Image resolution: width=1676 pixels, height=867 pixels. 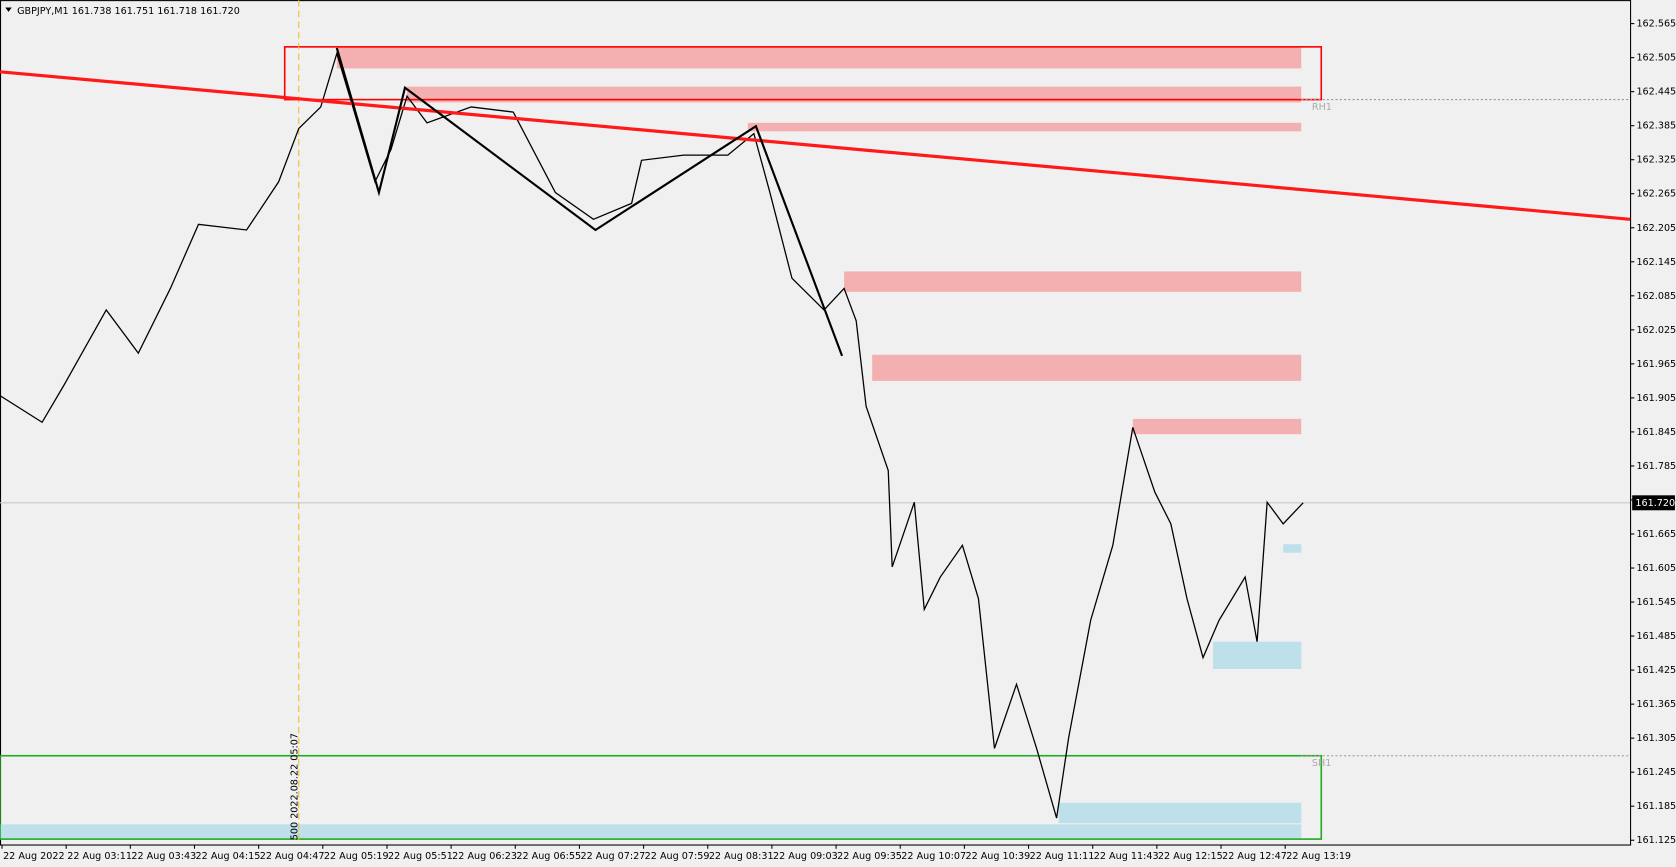 I want to click on y-tick-label: 162.565, so click(x=1656, y=24).